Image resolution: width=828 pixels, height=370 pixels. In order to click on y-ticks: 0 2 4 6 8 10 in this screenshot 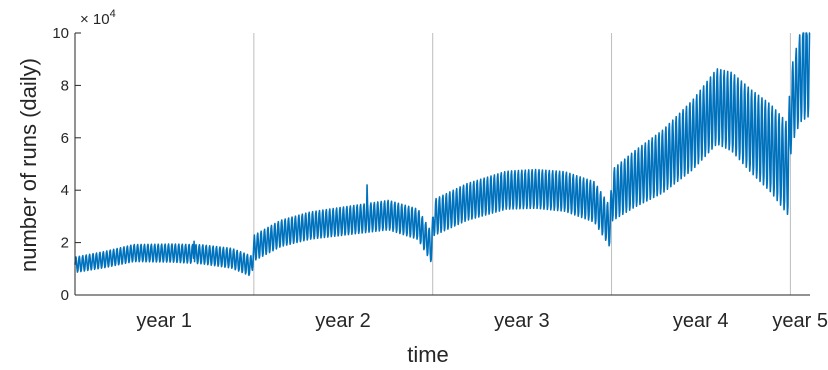, I will do `click(66, 164)`.